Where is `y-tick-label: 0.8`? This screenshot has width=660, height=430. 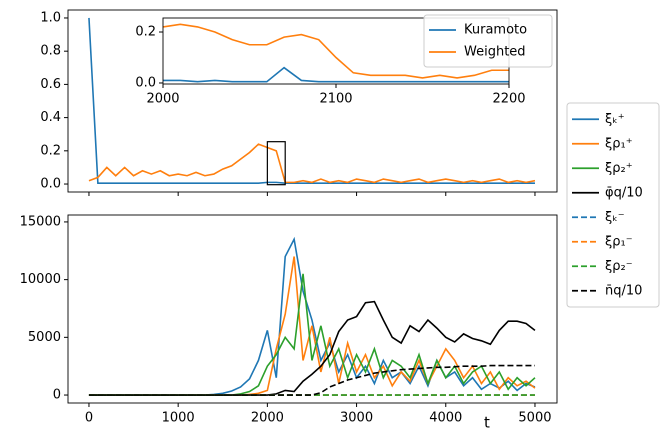
y-tick-label: 0.8 is located at coordinates (50, 51).